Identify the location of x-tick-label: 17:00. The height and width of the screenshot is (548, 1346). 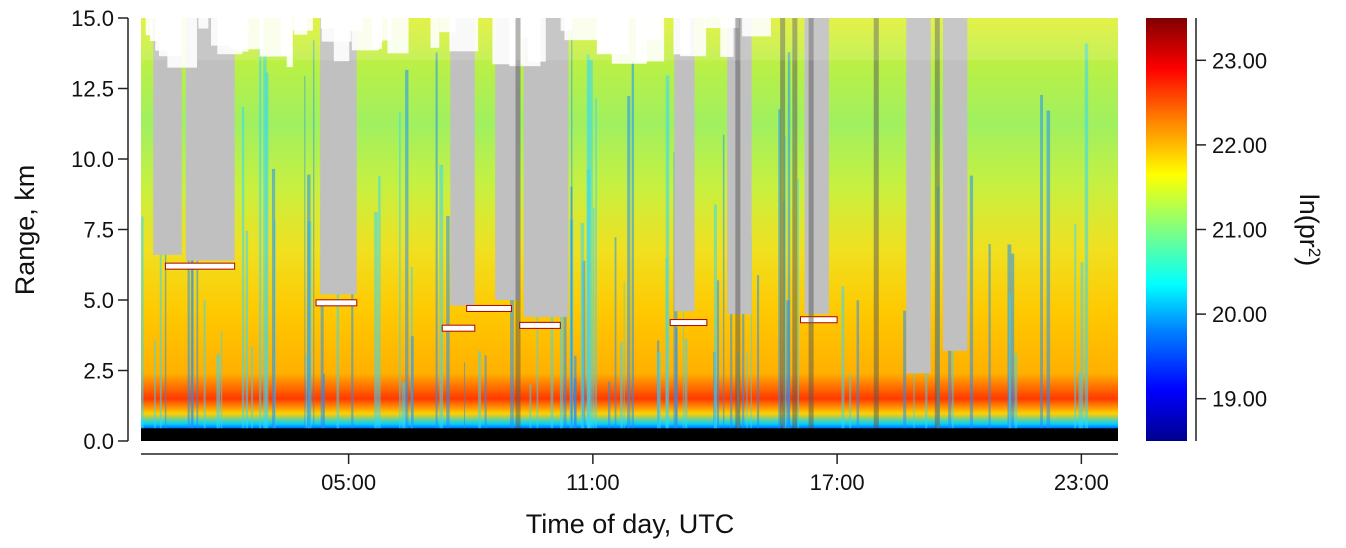
(837, 482).